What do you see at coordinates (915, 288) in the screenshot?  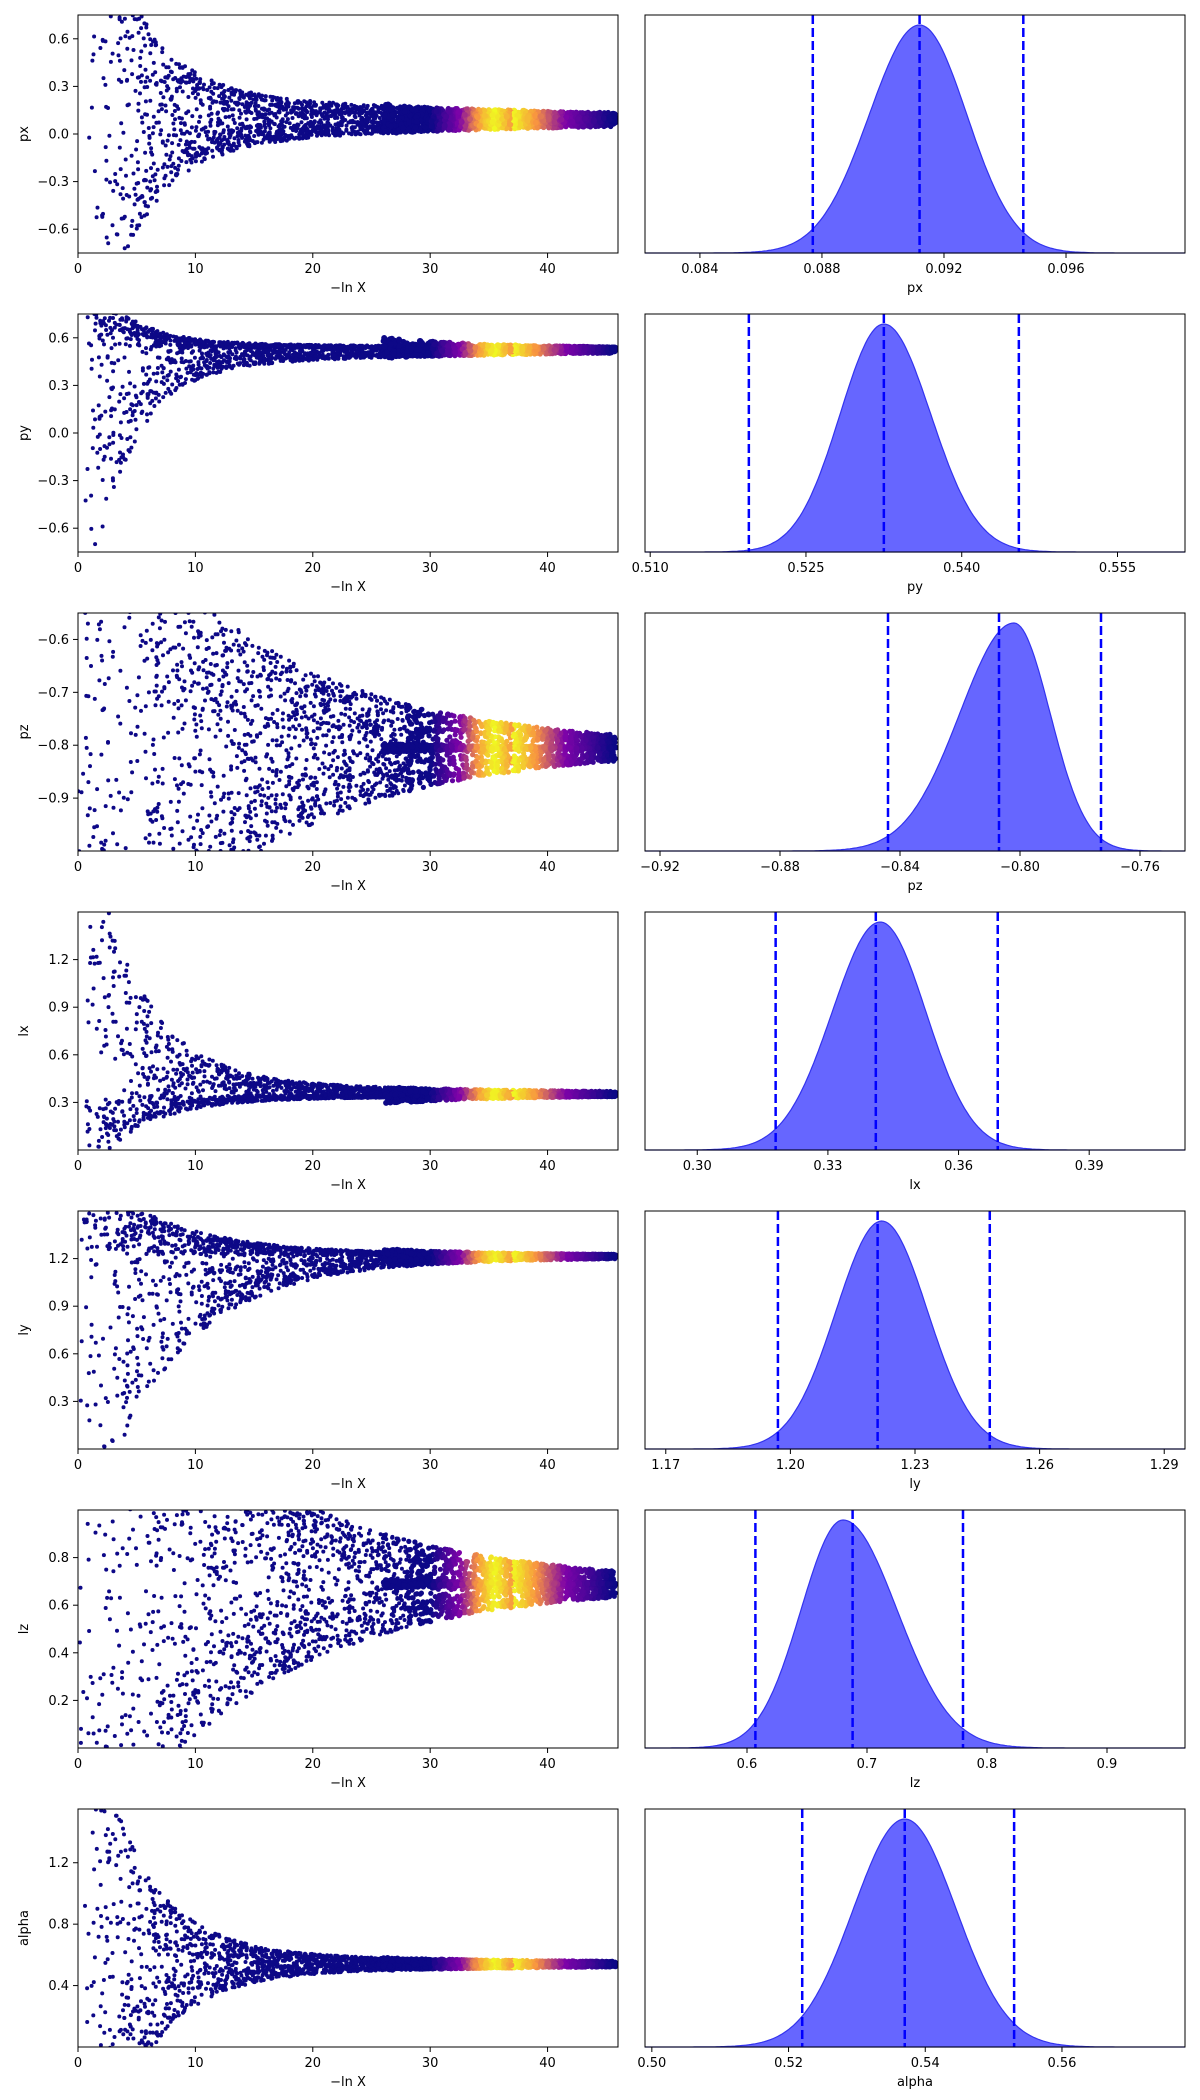 I see `posterior-xlabel: px` at bounding box center [915, 288].